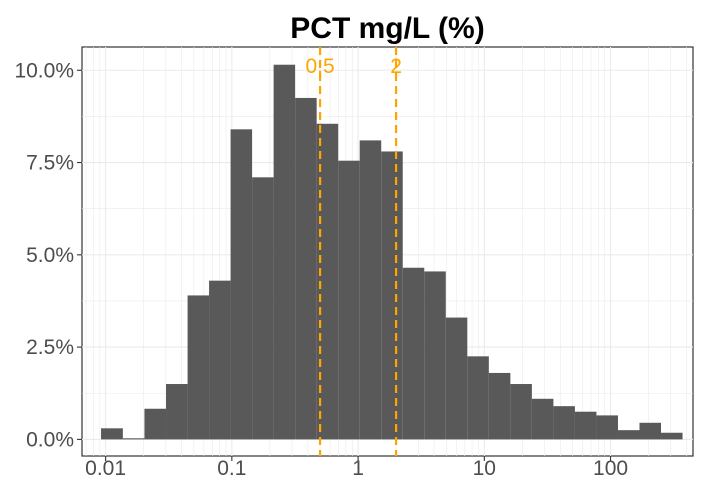 The image size is (703, 477). I want to click on y-tick-label: 10.0%, so click(44, 70).